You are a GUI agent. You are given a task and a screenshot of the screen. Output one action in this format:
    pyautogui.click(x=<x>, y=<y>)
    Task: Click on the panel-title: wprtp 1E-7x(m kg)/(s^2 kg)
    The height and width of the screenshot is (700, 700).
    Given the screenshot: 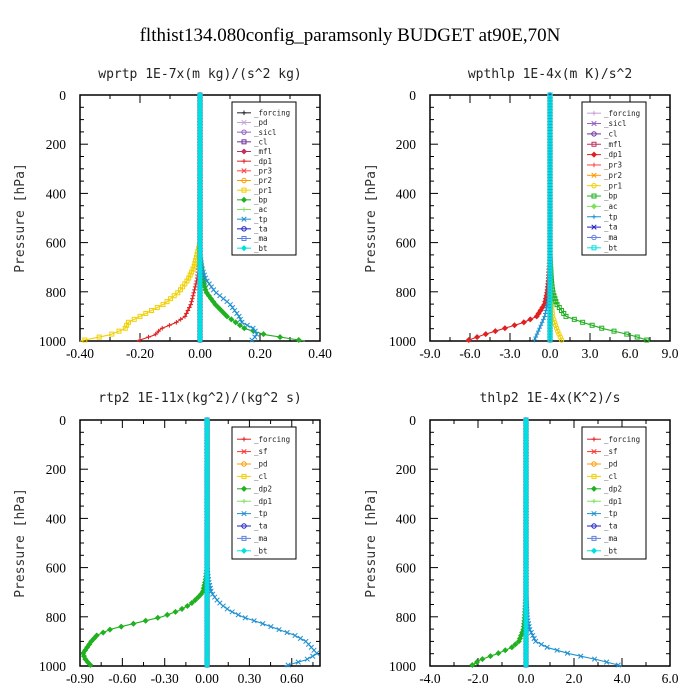 What is the action you would take?
    pyautogui.click(x=200, y=74)
    